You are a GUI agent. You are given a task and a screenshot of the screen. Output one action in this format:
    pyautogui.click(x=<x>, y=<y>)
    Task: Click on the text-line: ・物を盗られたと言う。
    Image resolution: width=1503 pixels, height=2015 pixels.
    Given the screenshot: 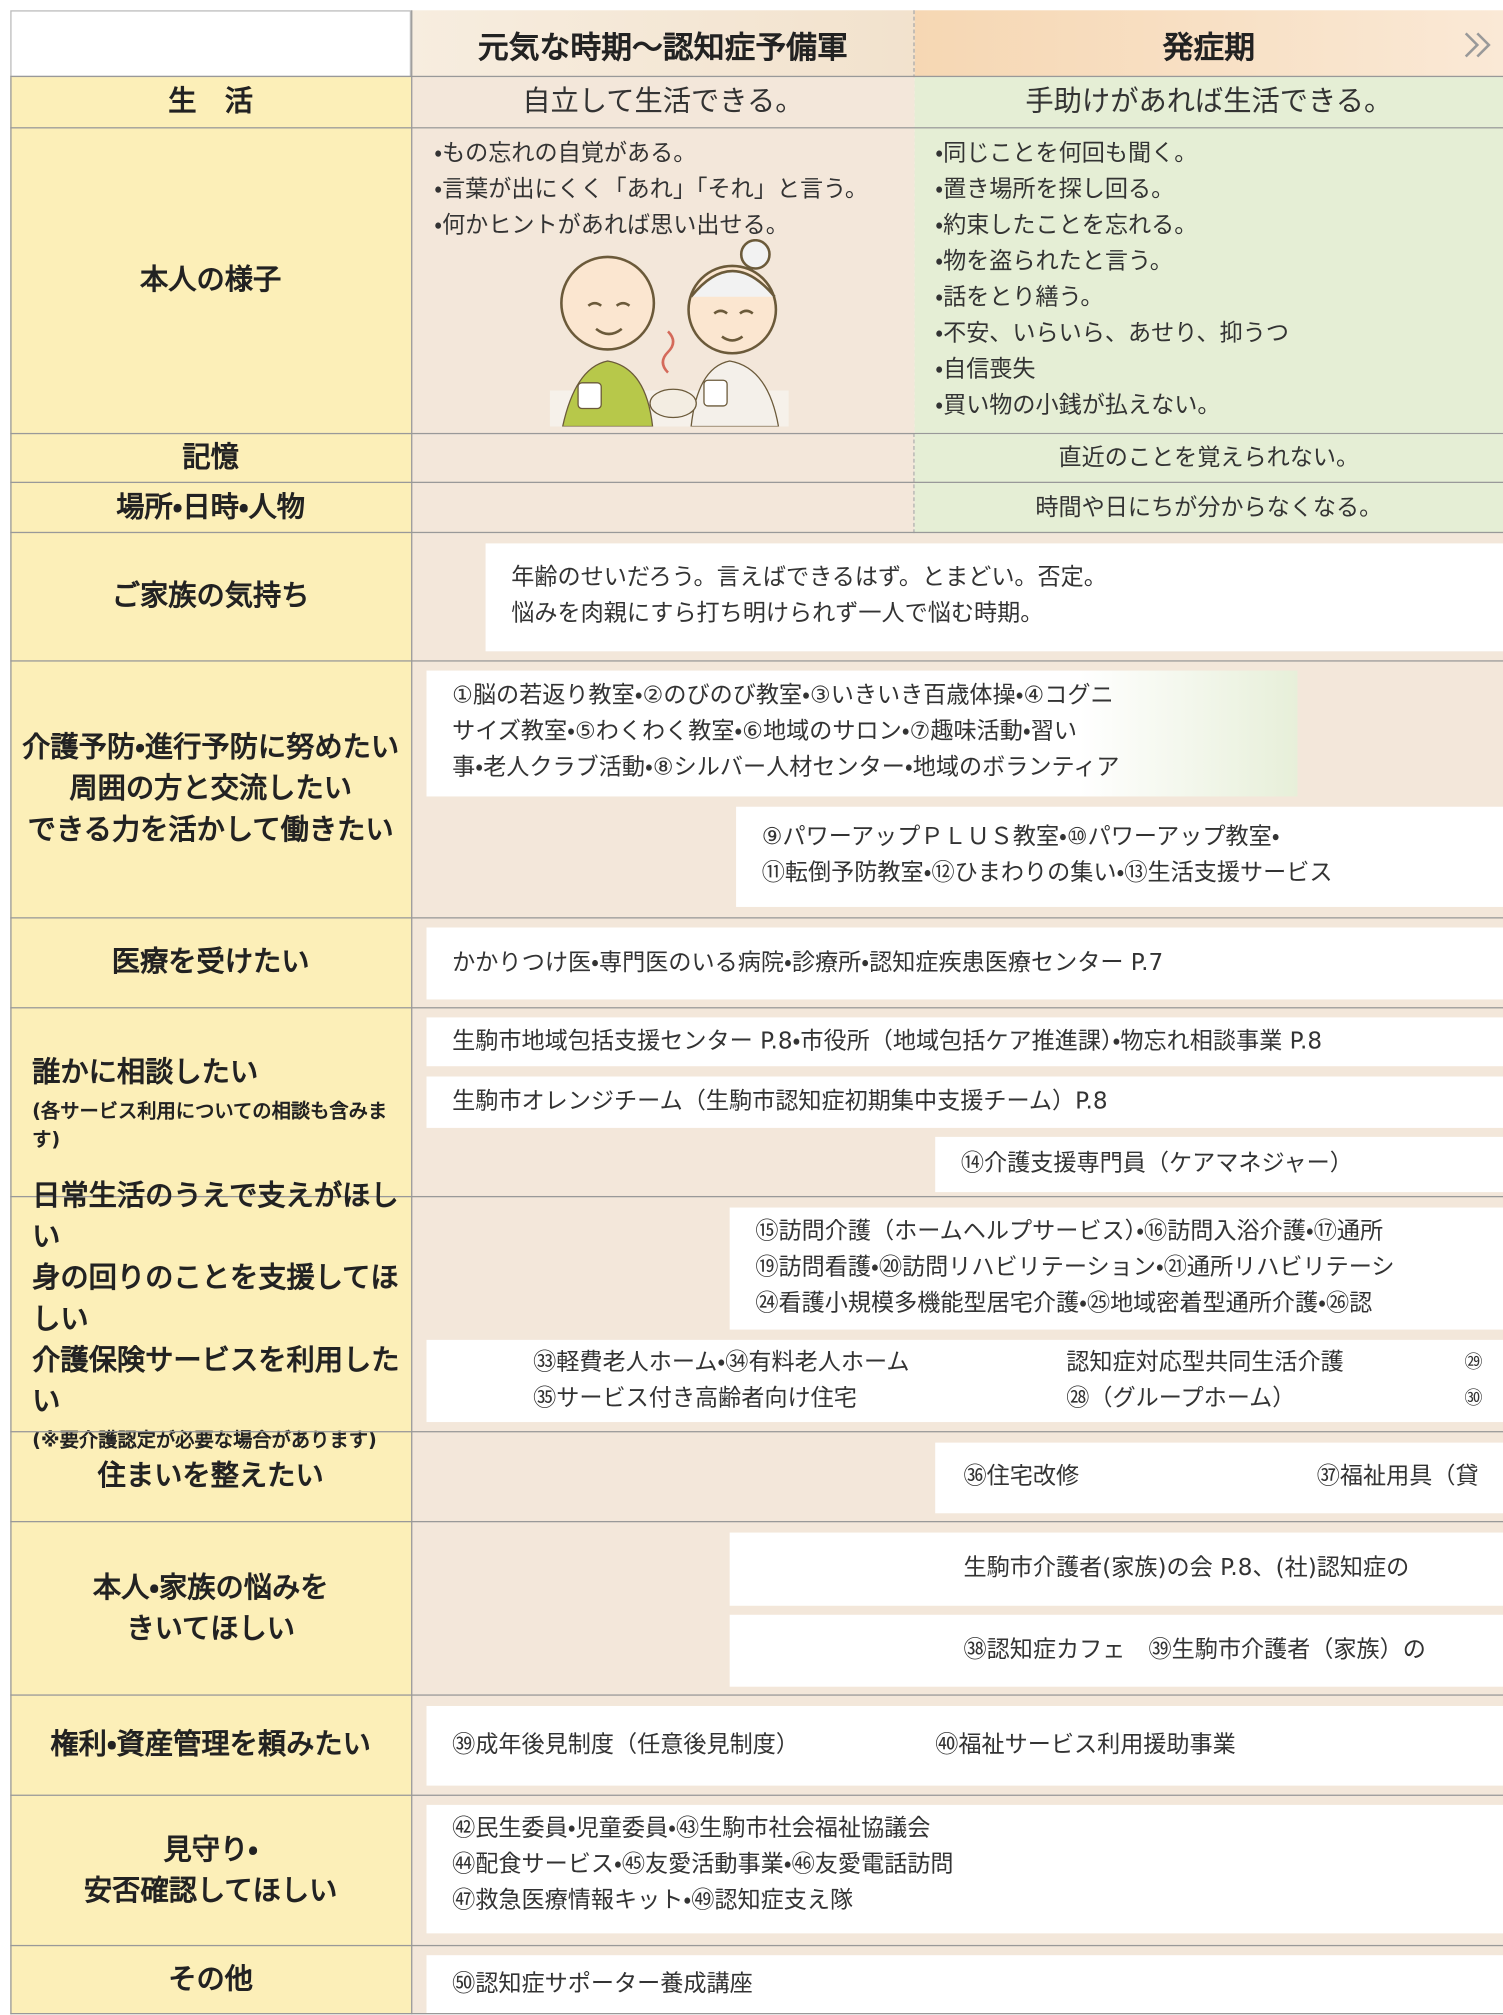 What is the action you would take?
    pyautogui.click(x=1054, y=261)
    